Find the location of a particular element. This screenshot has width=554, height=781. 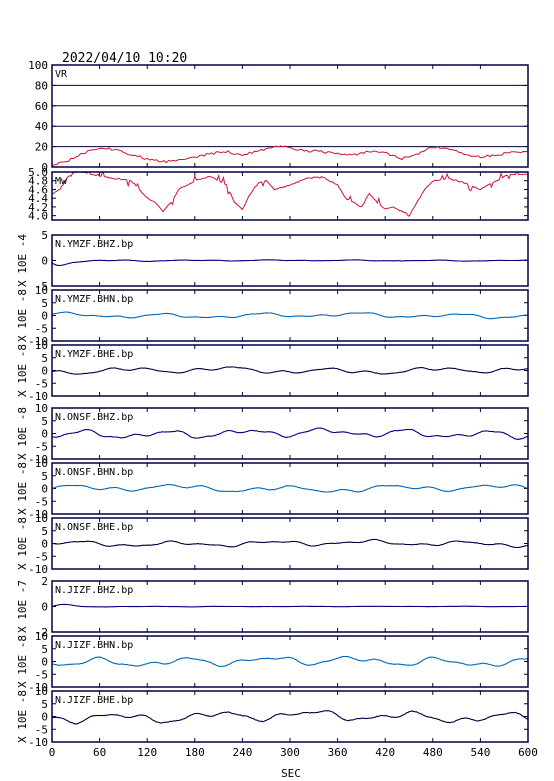

ytick-label-onsf-bhz-2: 0 is located at coordinates (44, 434).